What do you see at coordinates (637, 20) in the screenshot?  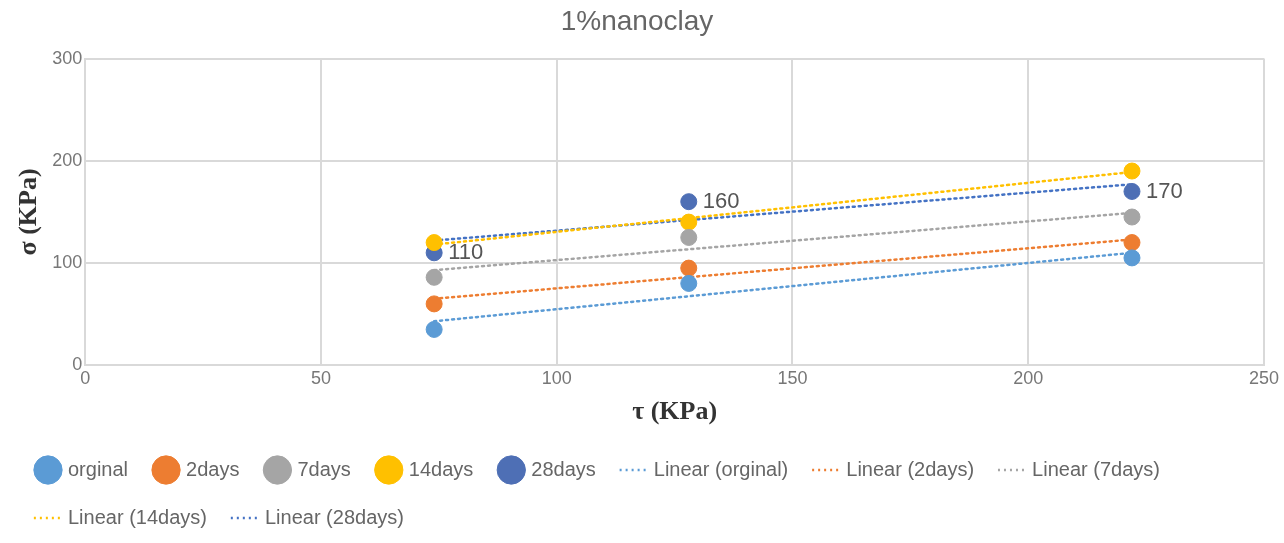 I see `chart-title: 1%nanoclay` at bounding box center [637, 20].